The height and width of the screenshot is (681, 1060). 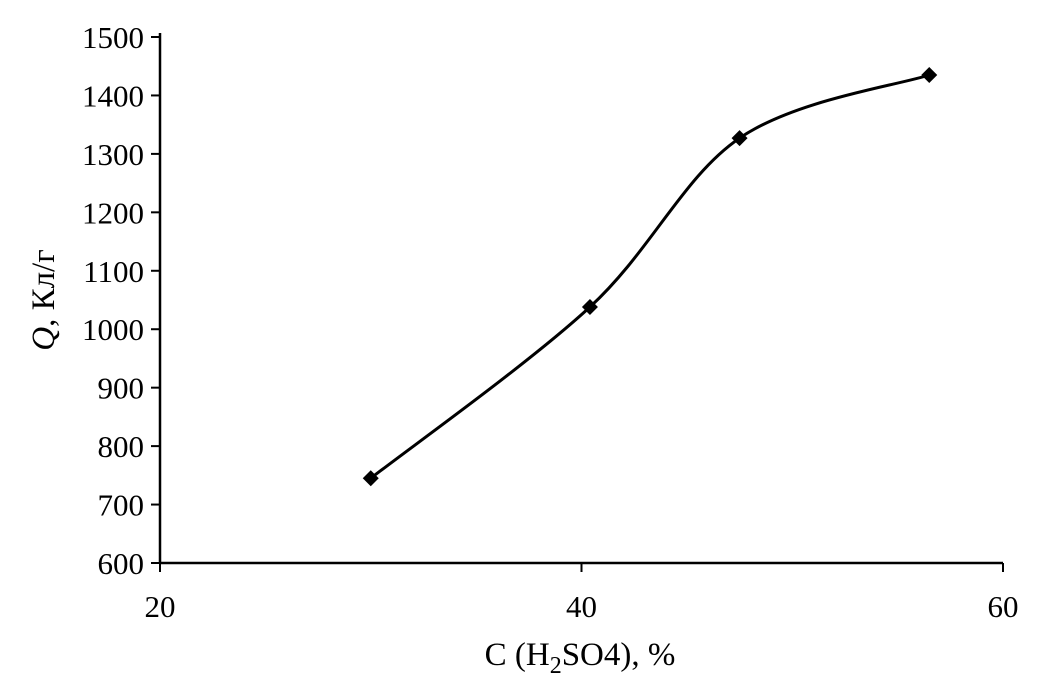 I want to click on y-tick-label: 1000, so click(x=113, y=329).